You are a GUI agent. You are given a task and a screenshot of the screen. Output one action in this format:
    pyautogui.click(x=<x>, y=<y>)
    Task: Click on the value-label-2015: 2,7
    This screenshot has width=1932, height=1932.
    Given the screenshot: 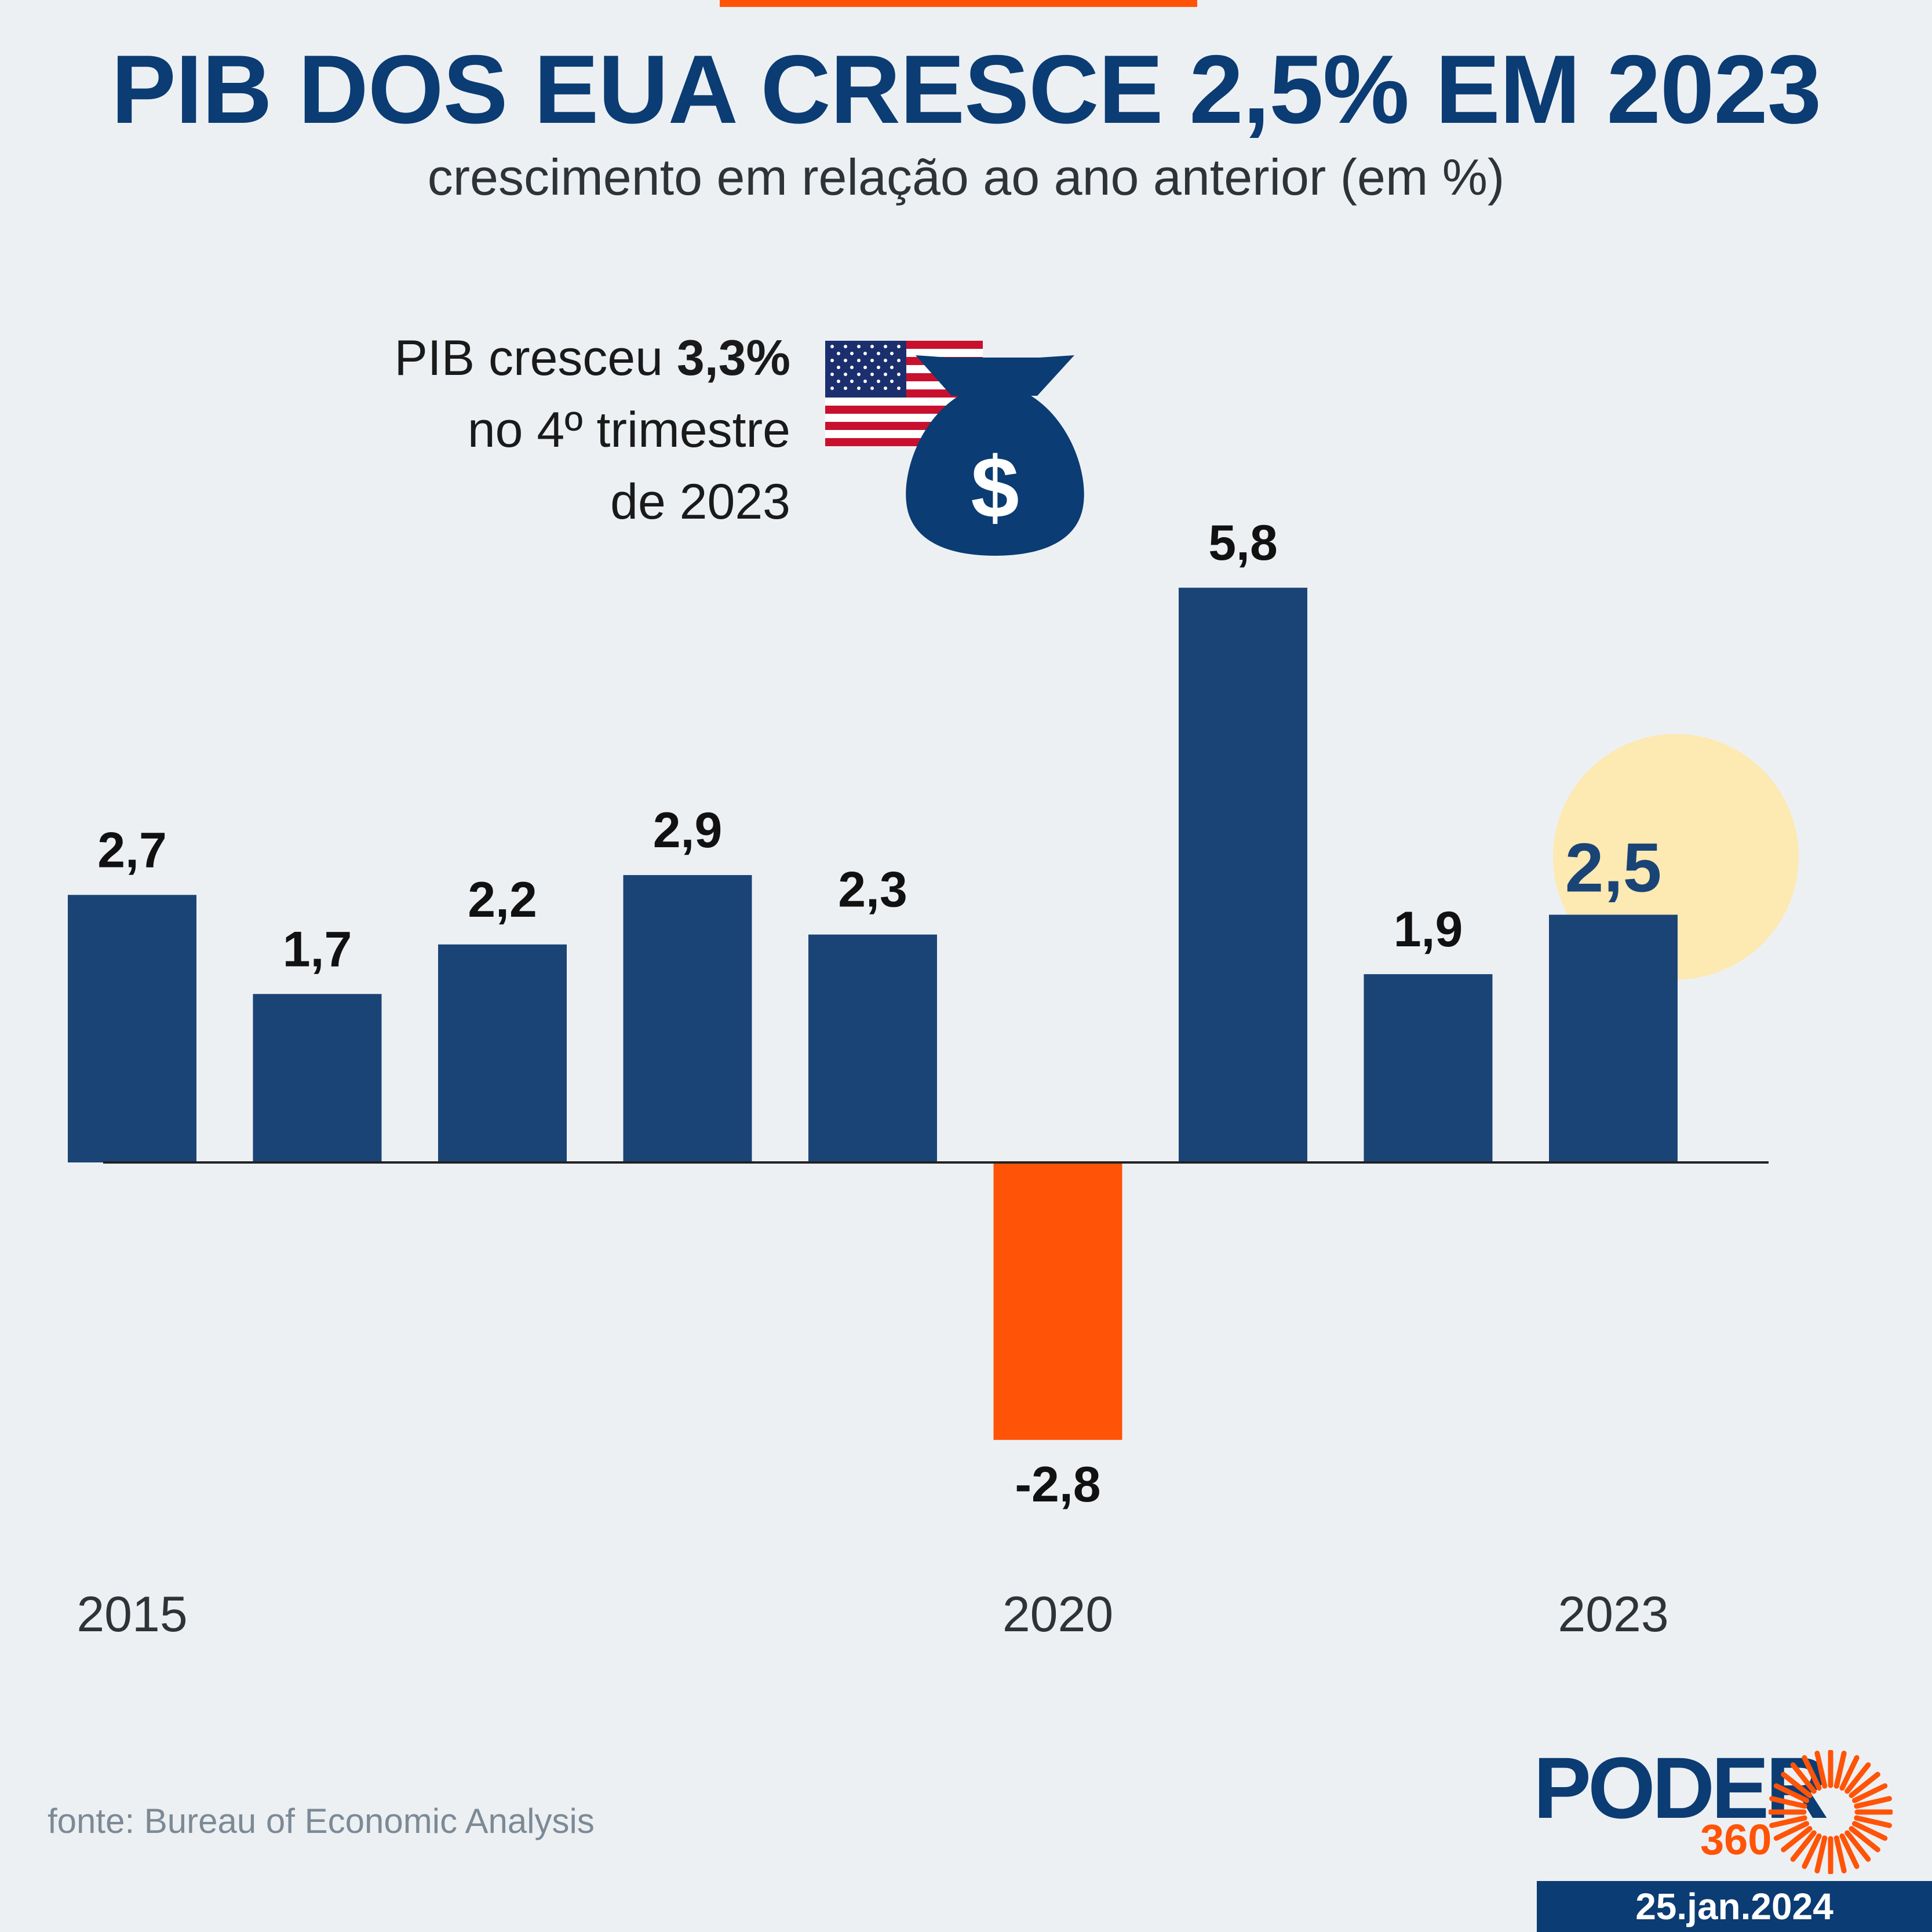 What is the action you would take?
    pyautogui.click(x=132, y=850)
    